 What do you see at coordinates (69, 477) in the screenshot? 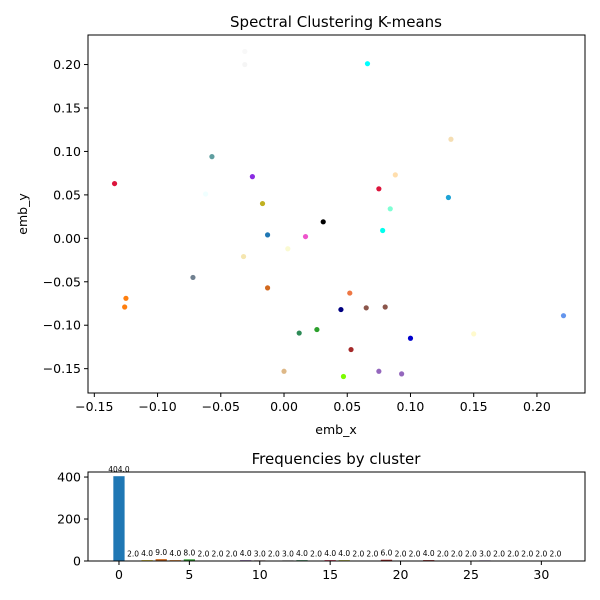
I see `bar-y-tick-label: 400` at bounding box center [69, 477].